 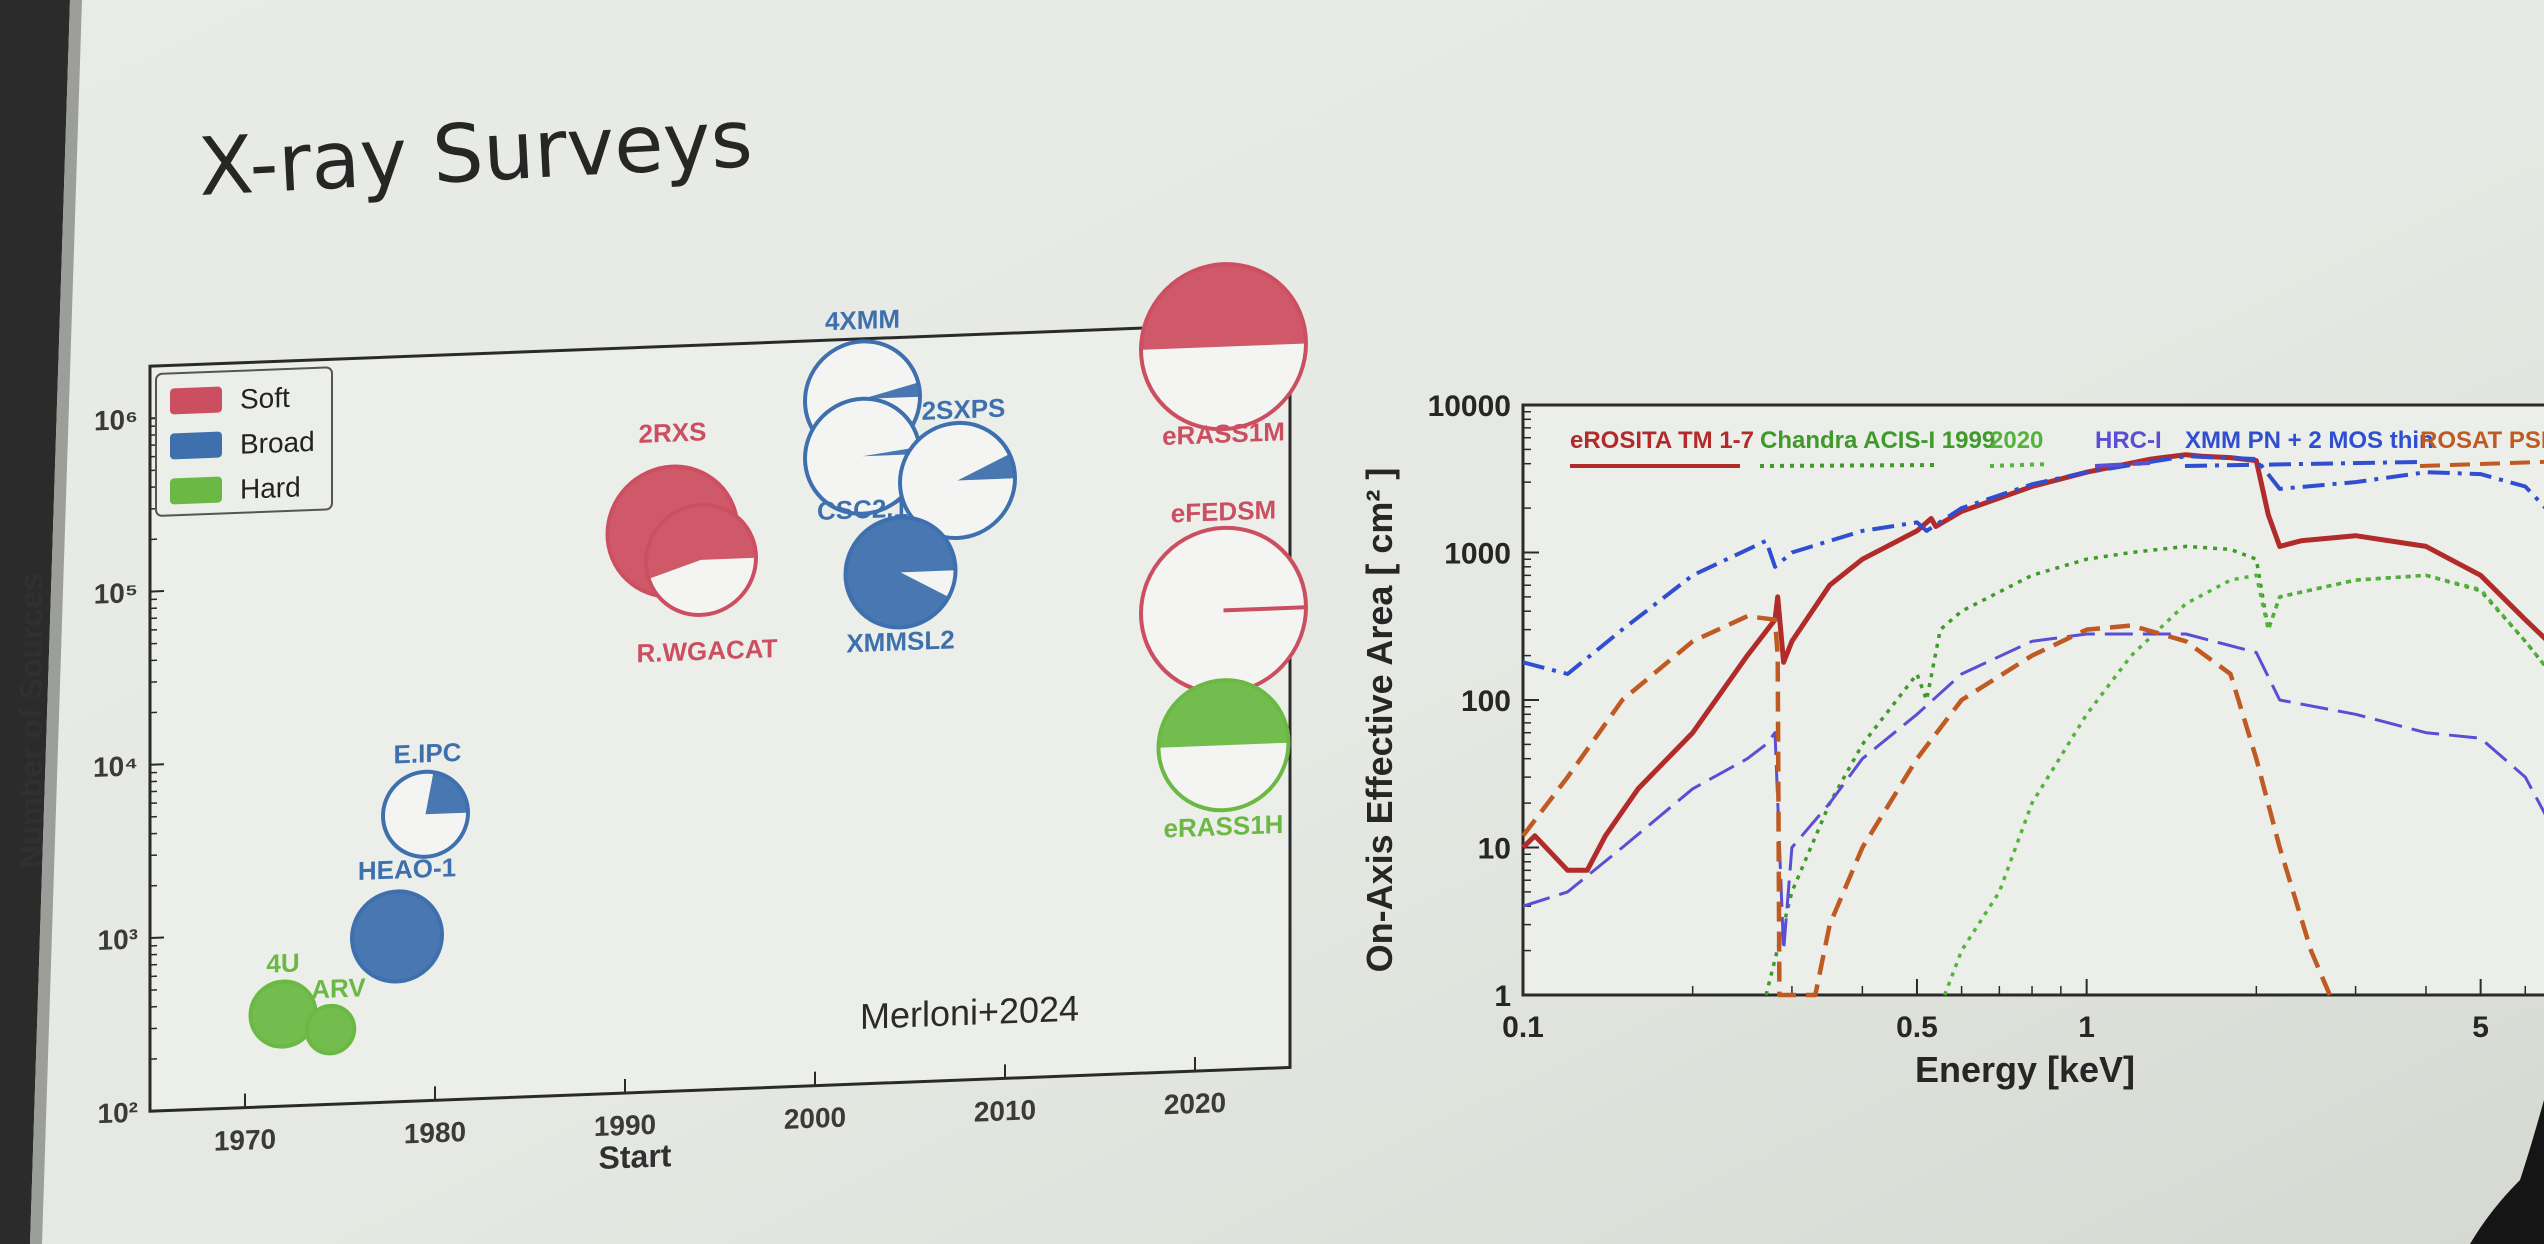 I want to click on x-tick-label: 0.5, so click(x=1917, y=1027).